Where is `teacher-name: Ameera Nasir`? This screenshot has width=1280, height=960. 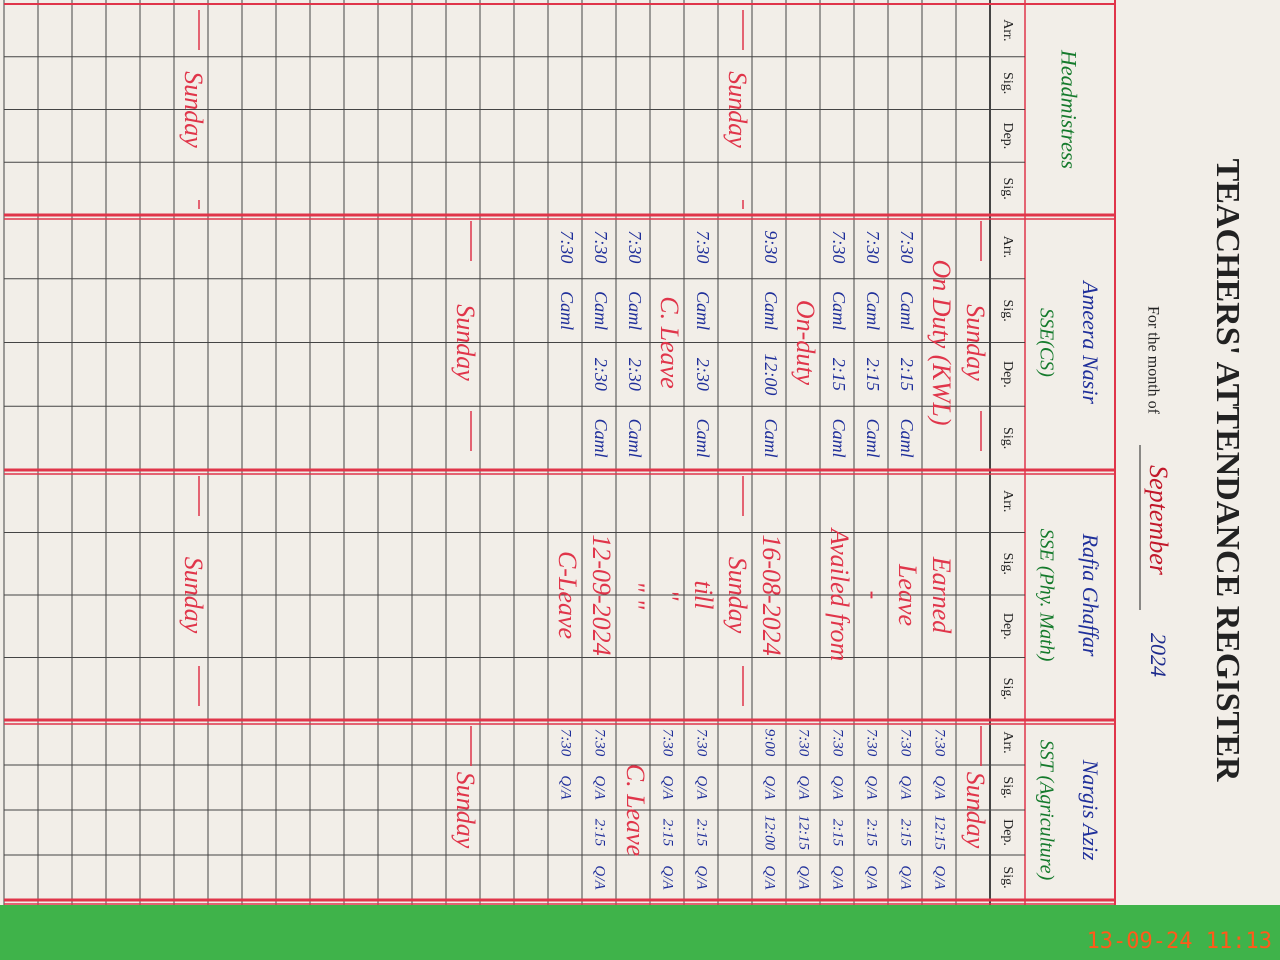 teacher-name: Ameera Nasir is located at coordinates (1090, 341).